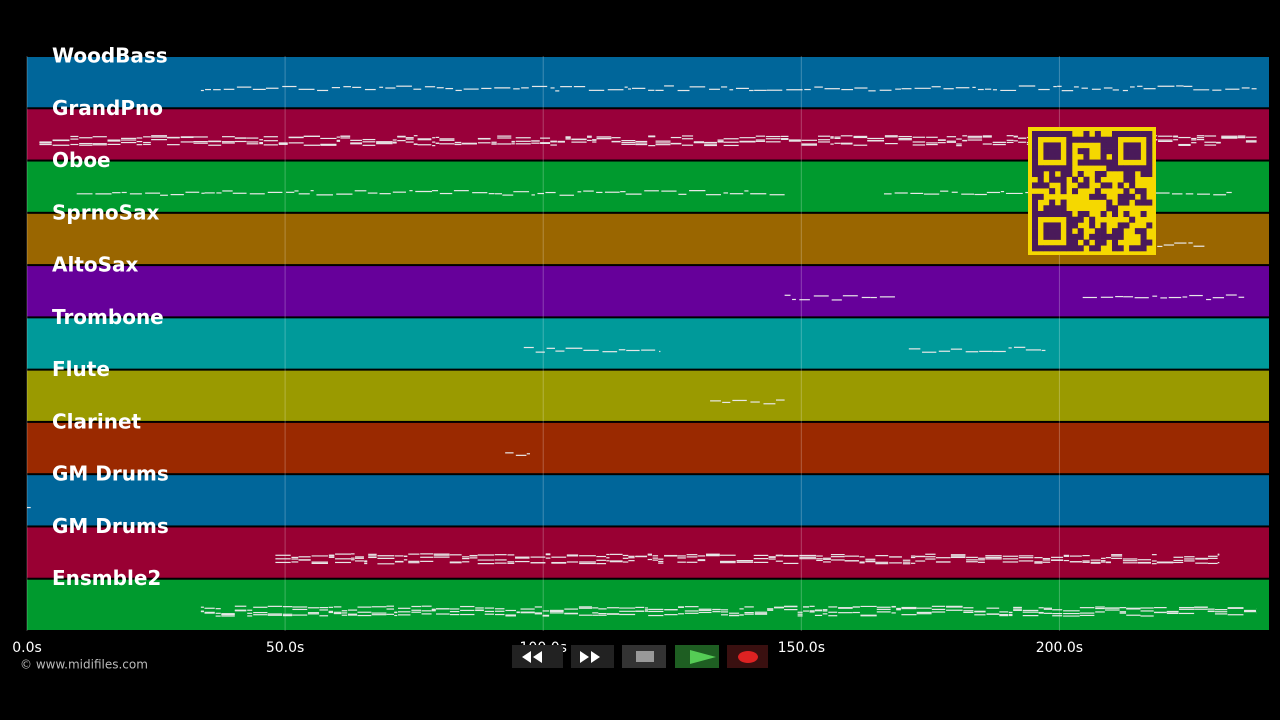  I want to click on tick-label: 50.0s, so click(285, 648).